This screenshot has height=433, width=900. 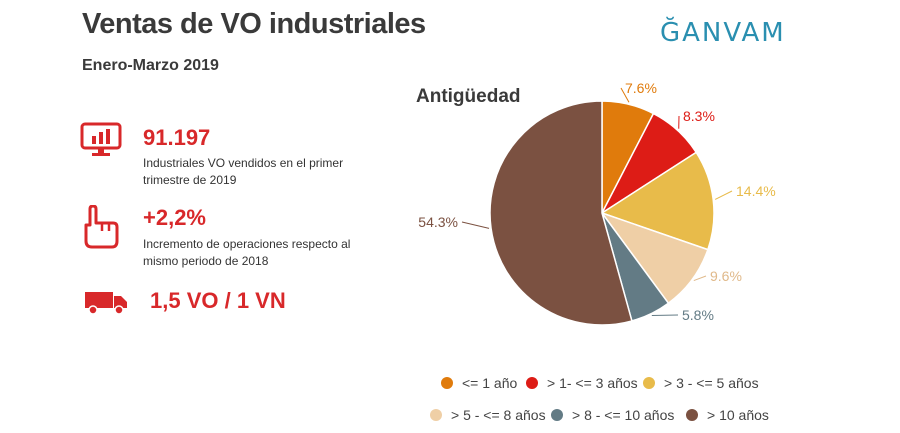 I want to click on legend-item-3to5: > 3 - <= 5 años, so click(x=701, y=383).